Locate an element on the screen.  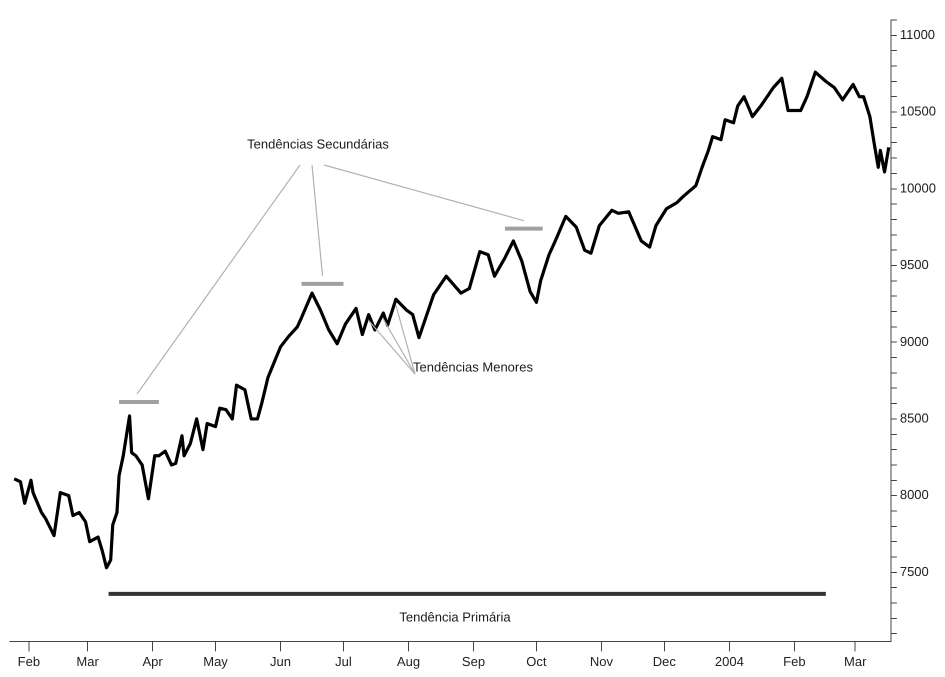
x-tick-label: 2004 is located at coordinates (729, 661).